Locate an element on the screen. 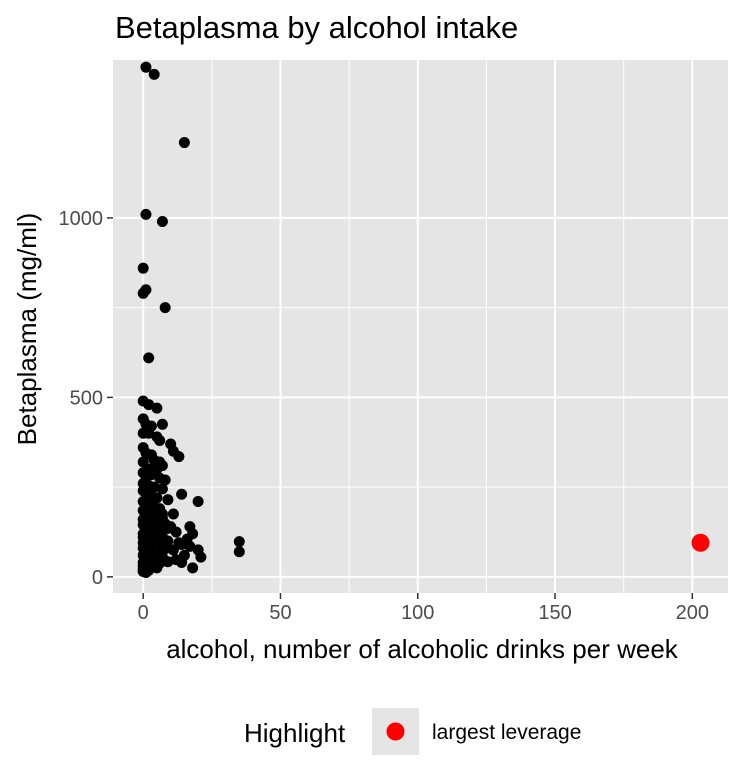 This screenshot has height=784, width=744. legend: Highlight largest leverage is located at coordinates (412, 731).